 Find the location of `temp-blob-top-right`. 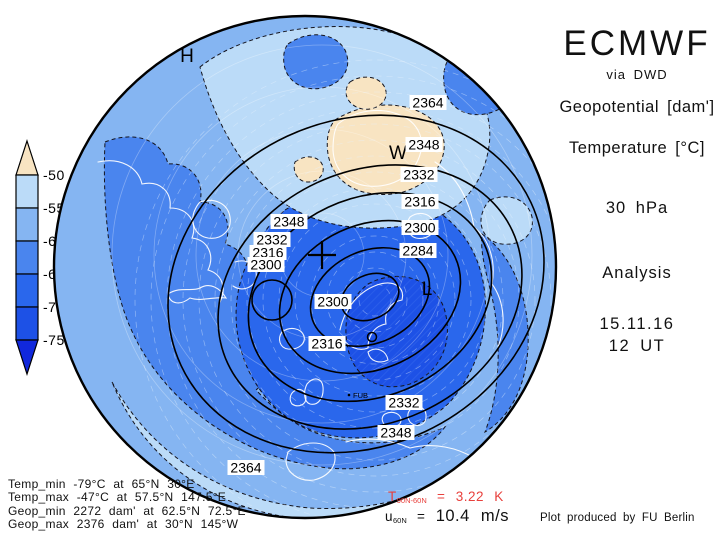

temp-blob-top-right is located at coordinates (479, 83).